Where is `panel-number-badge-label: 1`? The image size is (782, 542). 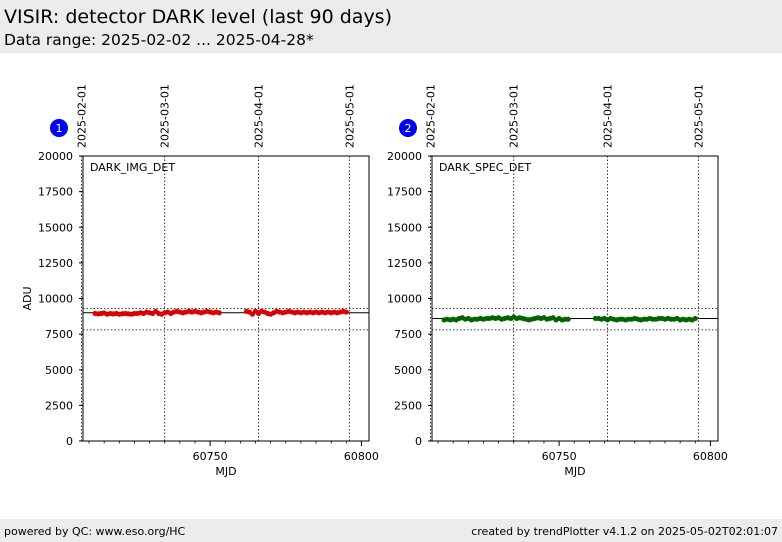
panel-number-badge-label: 1 is located at coordinates (59, 128).